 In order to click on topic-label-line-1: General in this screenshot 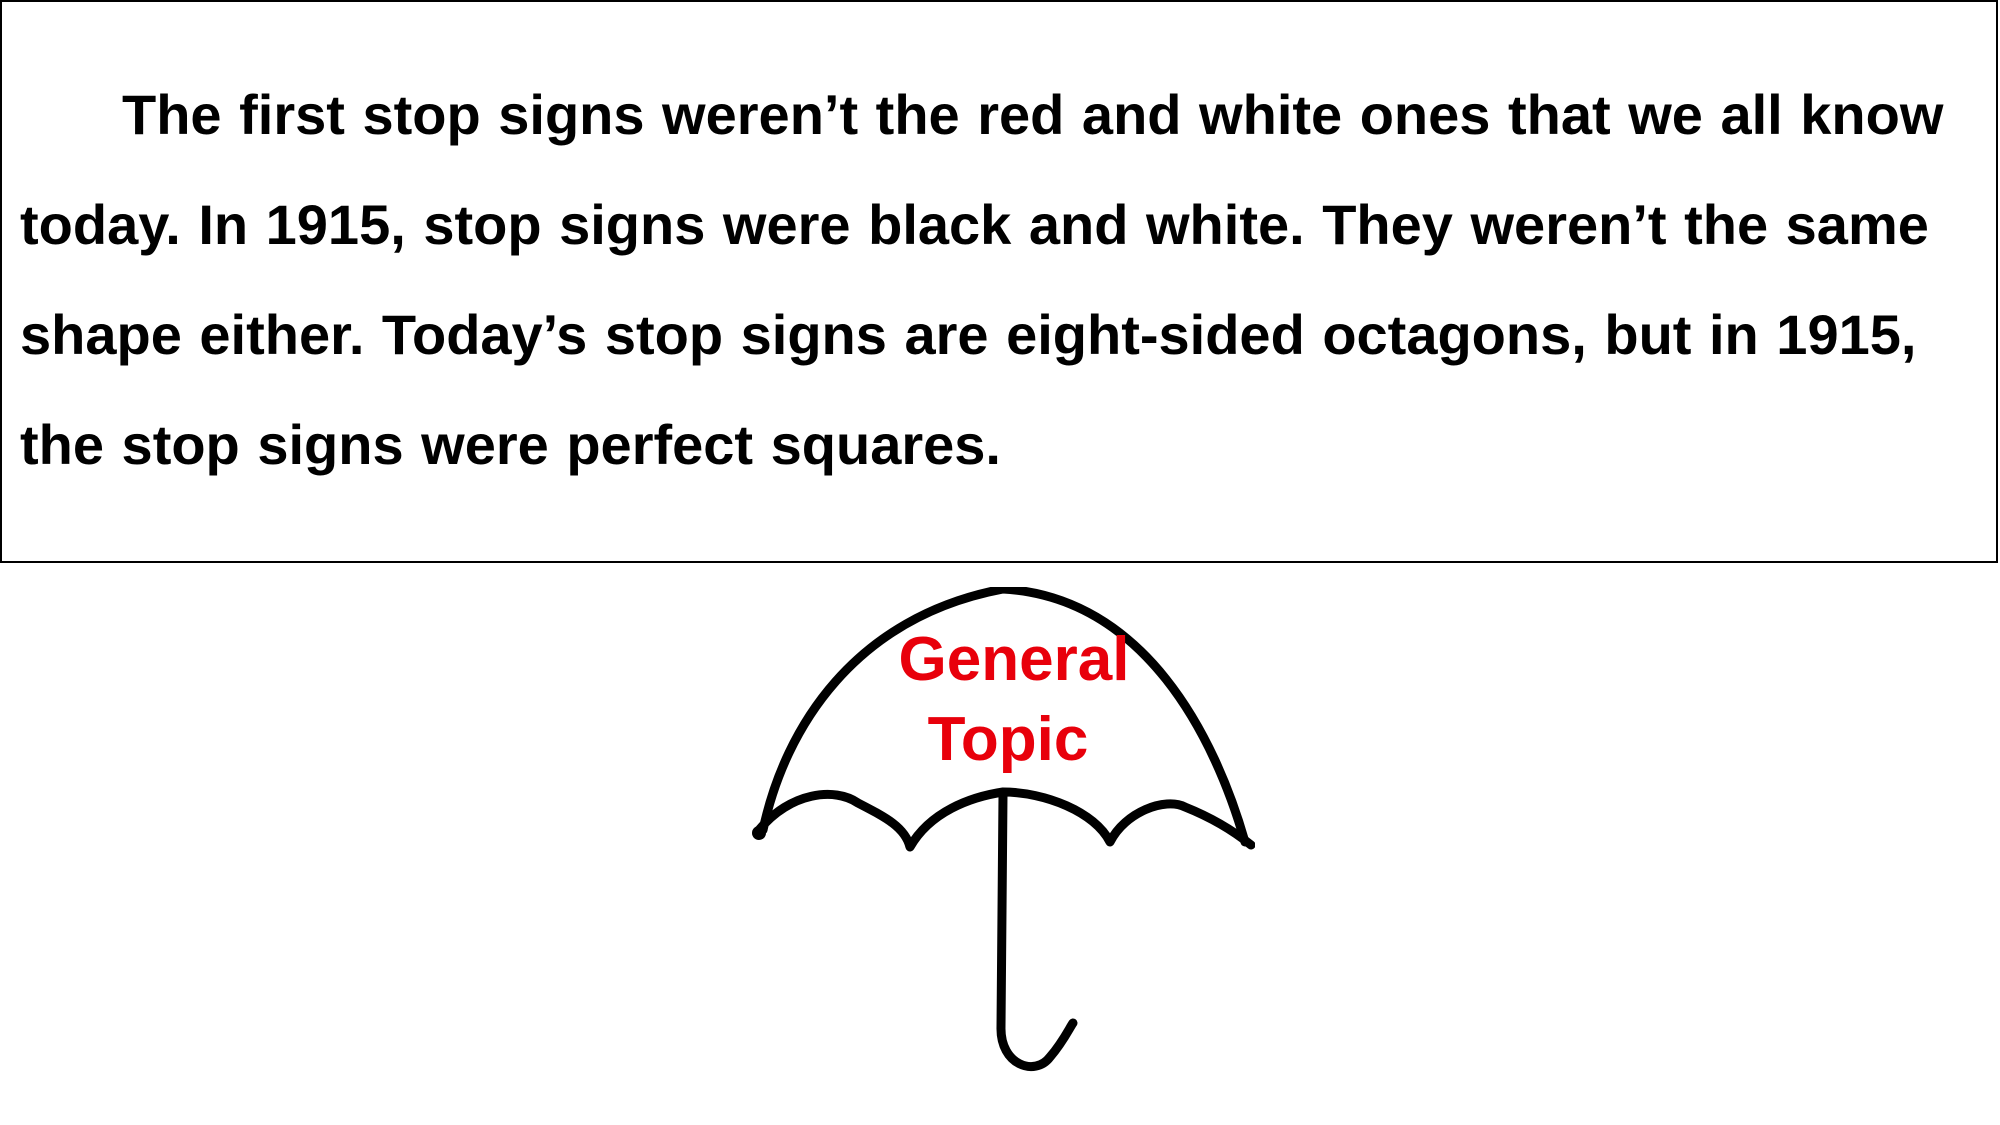, I will do `click(1014, 659)`.